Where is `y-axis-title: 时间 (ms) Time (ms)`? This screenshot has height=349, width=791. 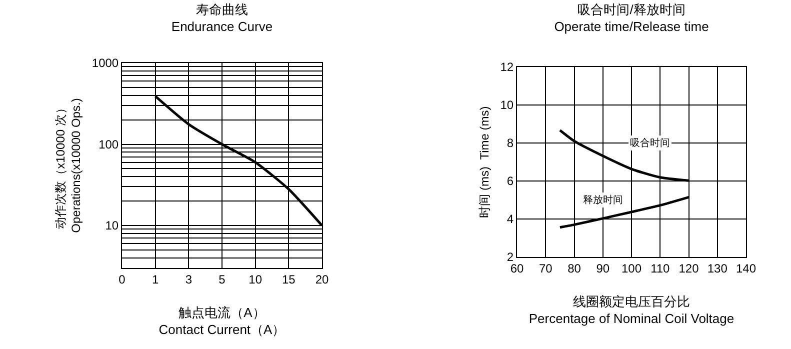
y-axis-title: 时间 (ms) Time (ms) is located at coordinates (485, 162).